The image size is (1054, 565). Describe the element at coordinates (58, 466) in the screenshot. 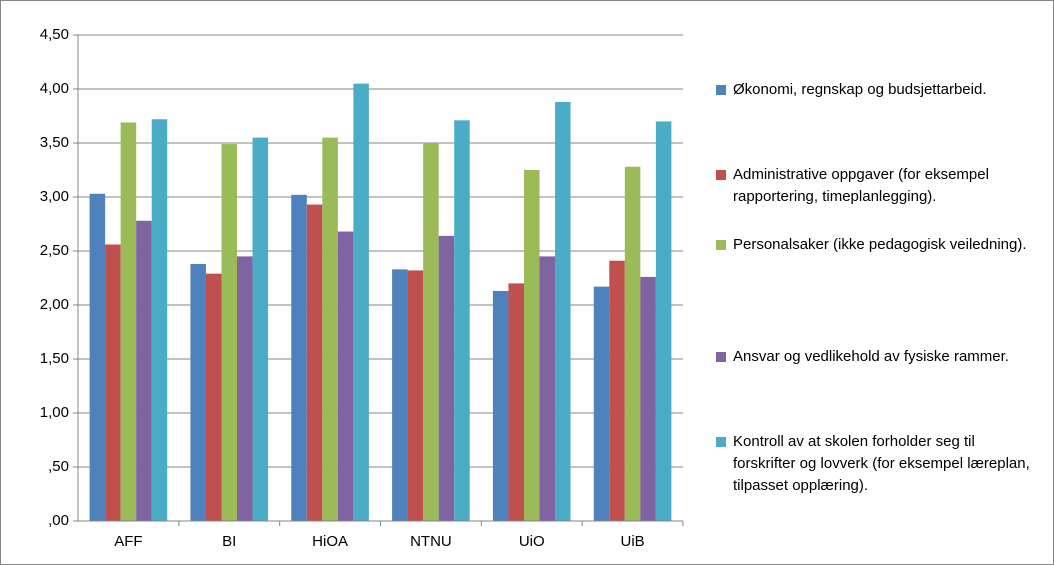

I see `y-tick-label: ,50` at that location.